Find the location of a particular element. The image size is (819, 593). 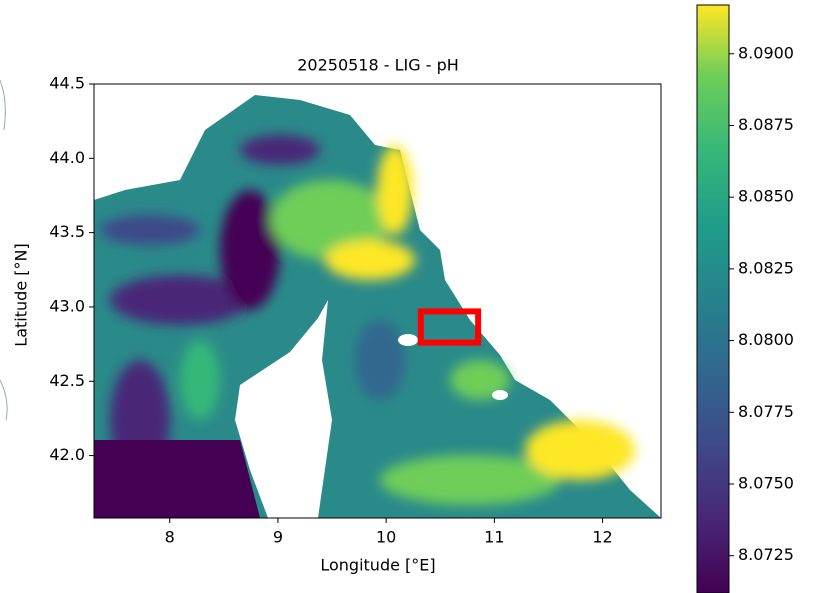

background-map is located at coordinates (4, 250).